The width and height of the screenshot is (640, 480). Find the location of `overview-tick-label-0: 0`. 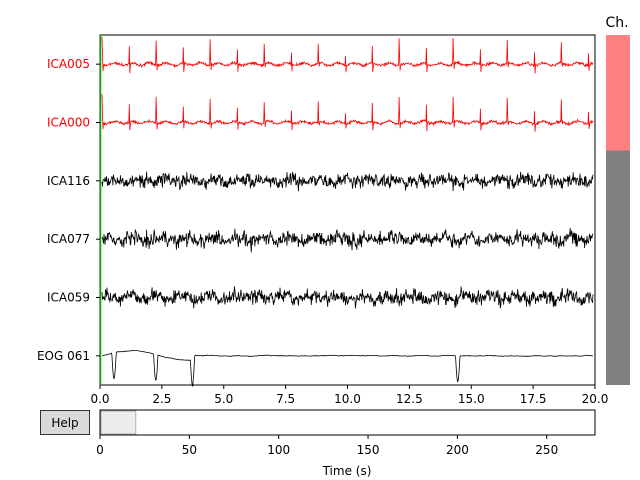

overview-tick-label-0: 0 is located at coordinates (100, 450).